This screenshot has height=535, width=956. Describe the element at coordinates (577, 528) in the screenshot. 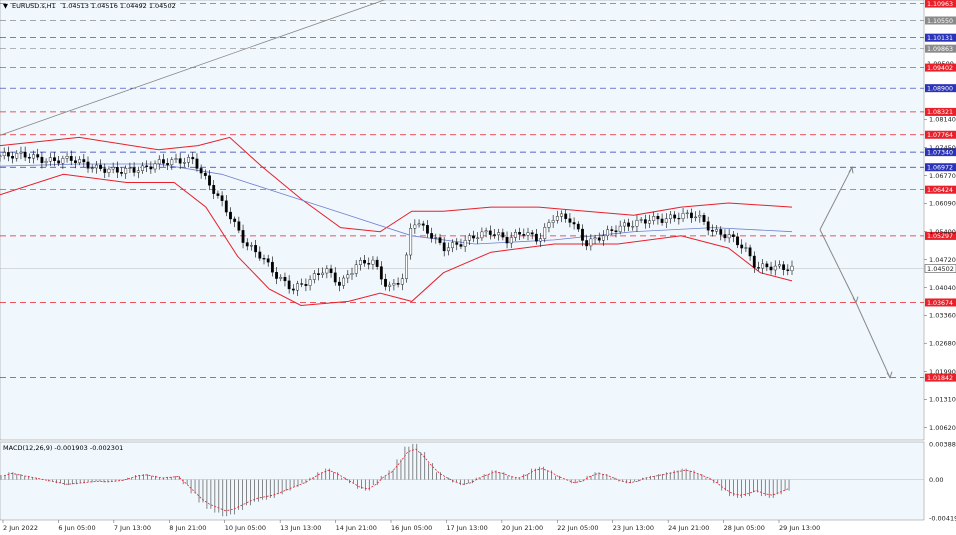

I see `time-tick-label: 22 Jun 05:00` at that location.